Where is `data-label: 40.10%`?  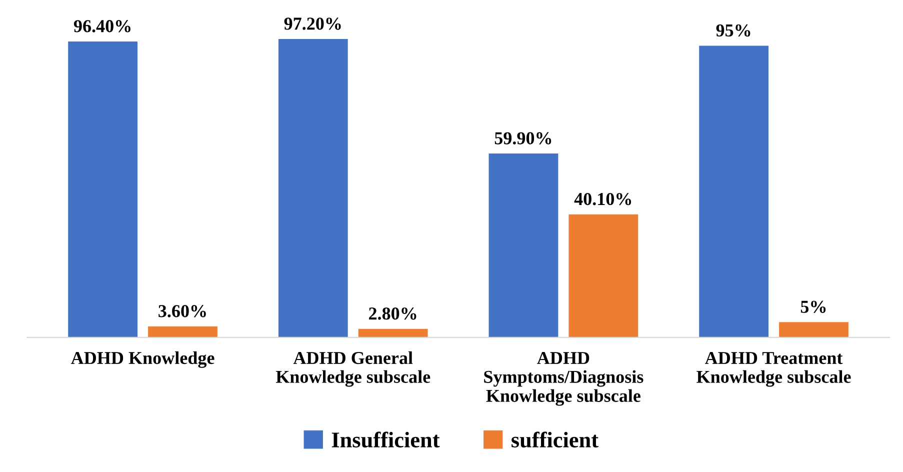
data-label: 40.10% is located at coordinates (603, 199).